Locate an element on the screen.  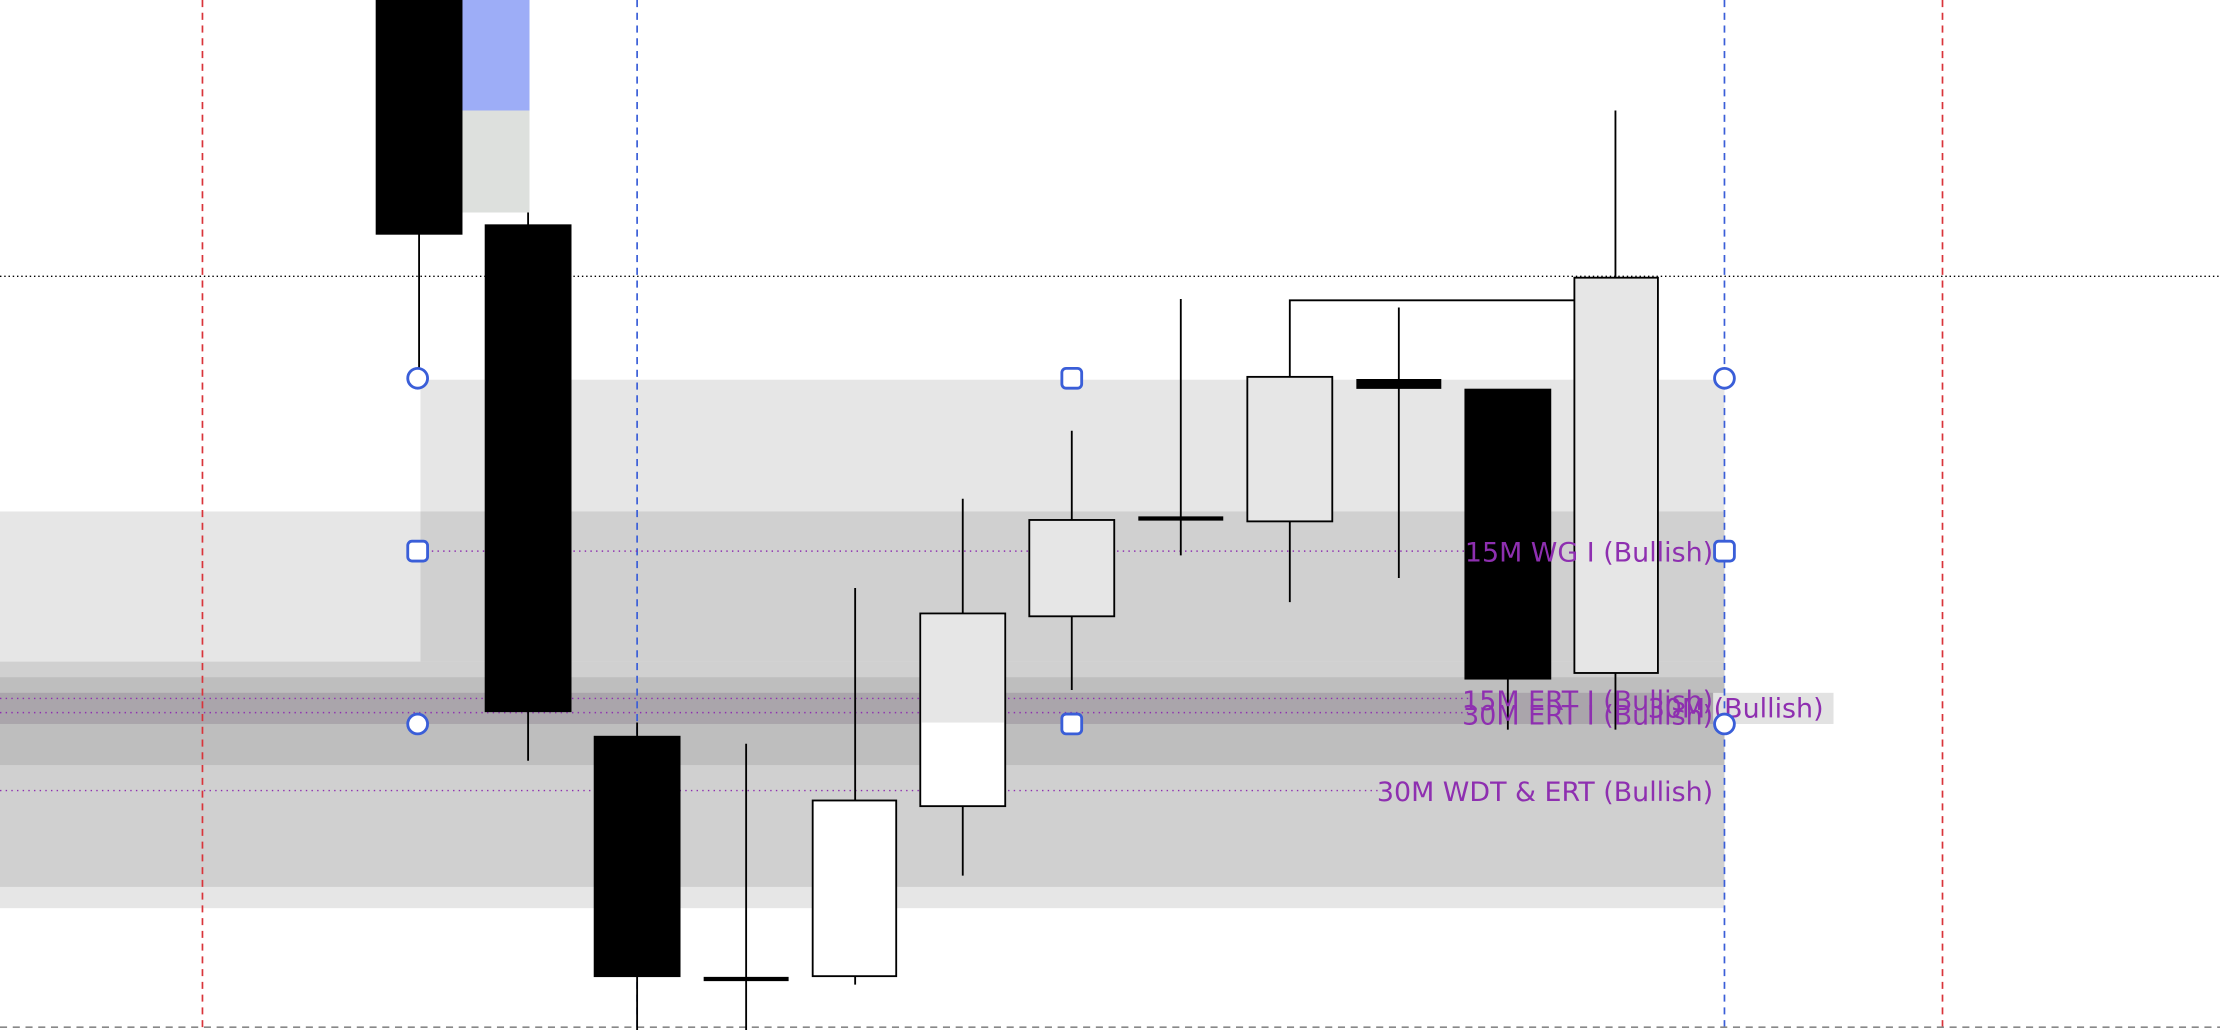
zone-label: 30M WDT & ERT (Bullish) is located at coordinates (1545, 792).